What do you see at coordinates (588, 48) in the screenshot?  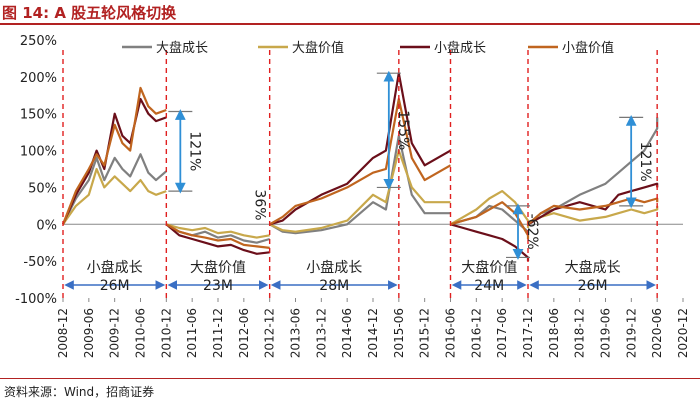 I see `legend-label: 小盘价值` at bounding box center [588, 48].